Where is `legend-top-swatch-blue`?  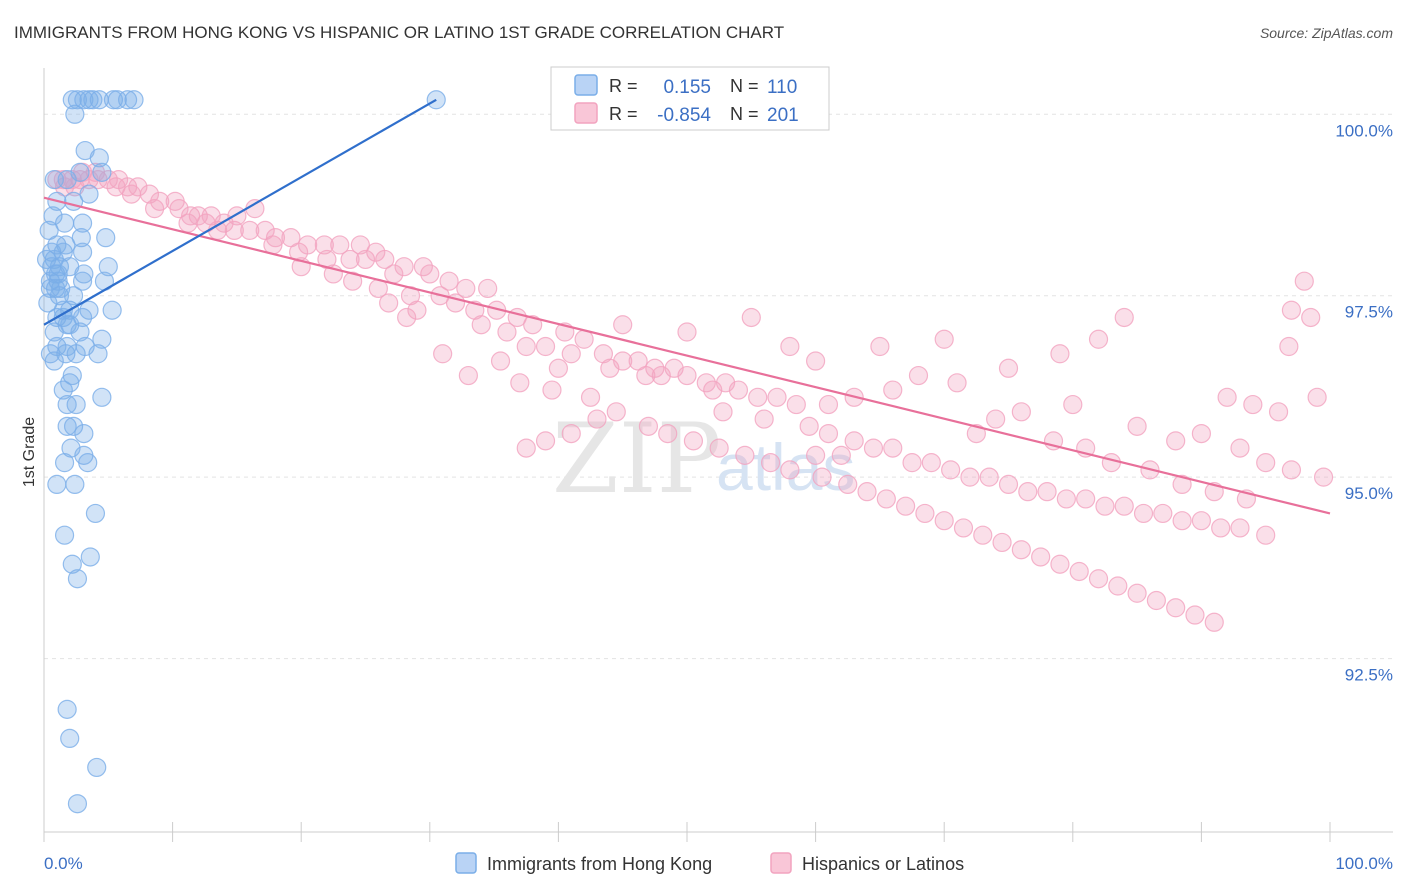 legend-top-swatch-blue is located at coordinates (586, 85).